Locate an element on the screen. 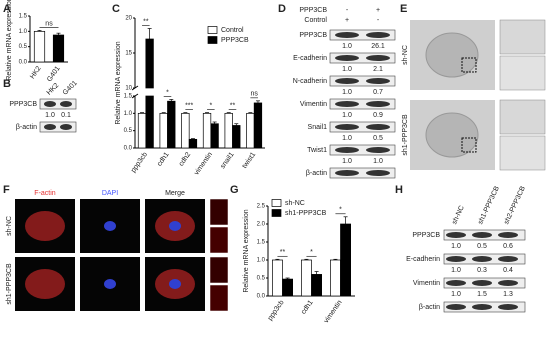 The image size is (550, 337). lane-label: HK2 is located at coordinates (53, 89).